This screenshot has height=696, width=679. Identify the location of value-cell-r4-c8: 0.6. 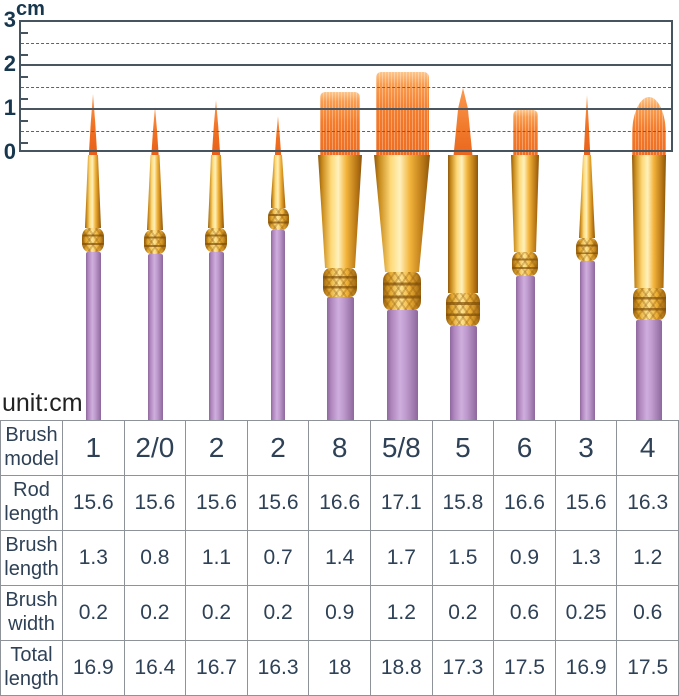
(525, 613).